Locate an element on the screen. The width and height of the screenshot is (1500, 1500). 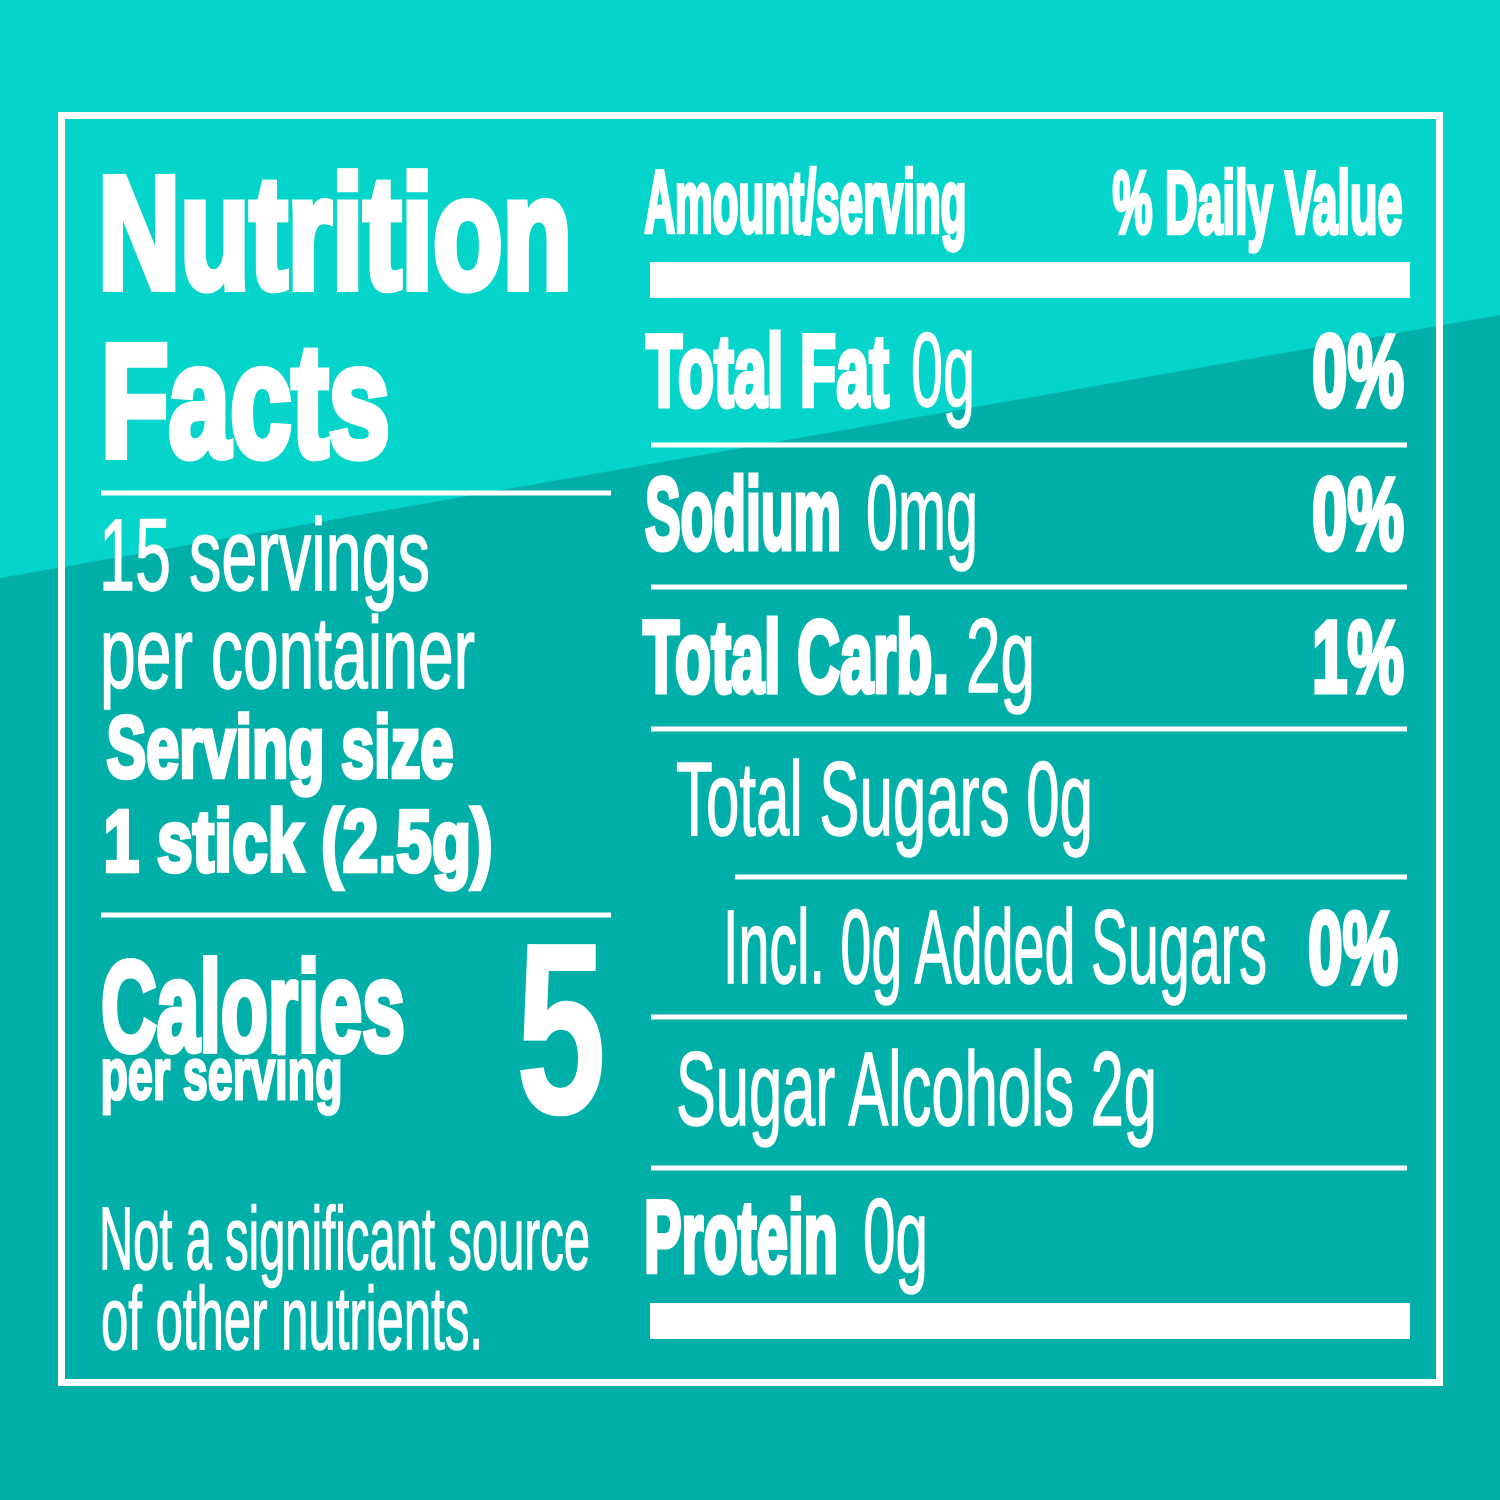
svg-text: of other nutrients. is located at coordinates (292, 1318).